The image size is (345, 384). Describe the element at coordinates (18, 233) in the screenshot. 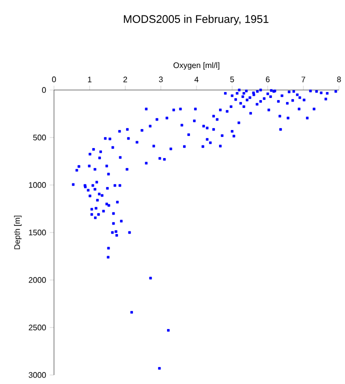

I see `y-axis-title: Depth [m]` at that location.